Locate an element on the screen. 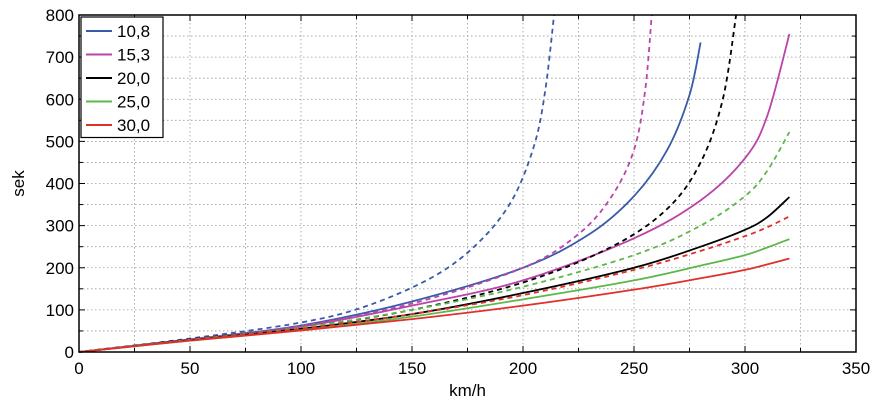 This screenshot has width=881, height=403. y-axis-title: sek is located at coordinates (18, 183).